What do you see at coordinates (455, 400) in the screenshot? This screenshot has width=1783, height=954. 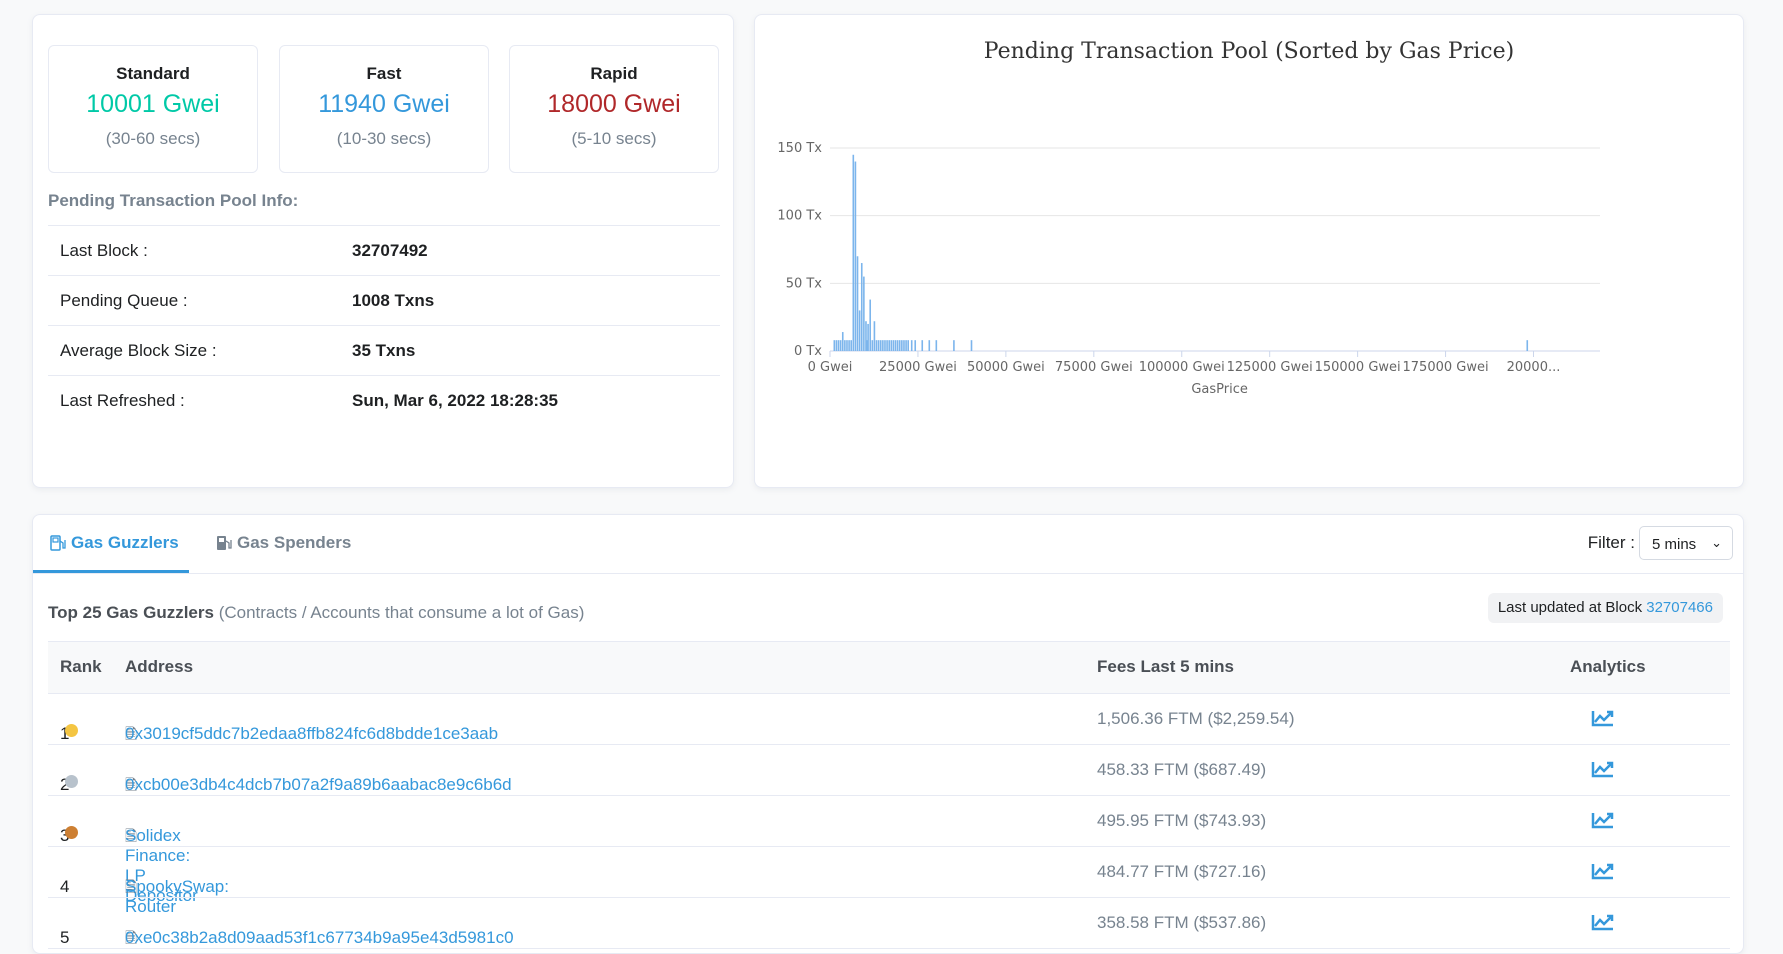 I see `info-value: Sun, Mar 6, 2022 18:28:35` at bounding box center [455, 400].